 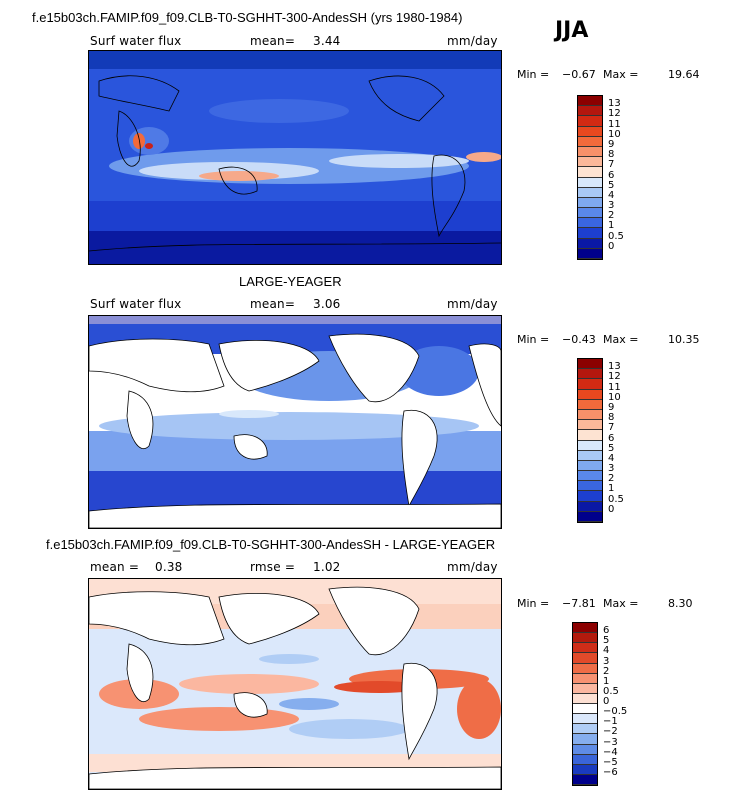 I want to click on panel2-min-value: −0.43, so click(x=579, y=339).